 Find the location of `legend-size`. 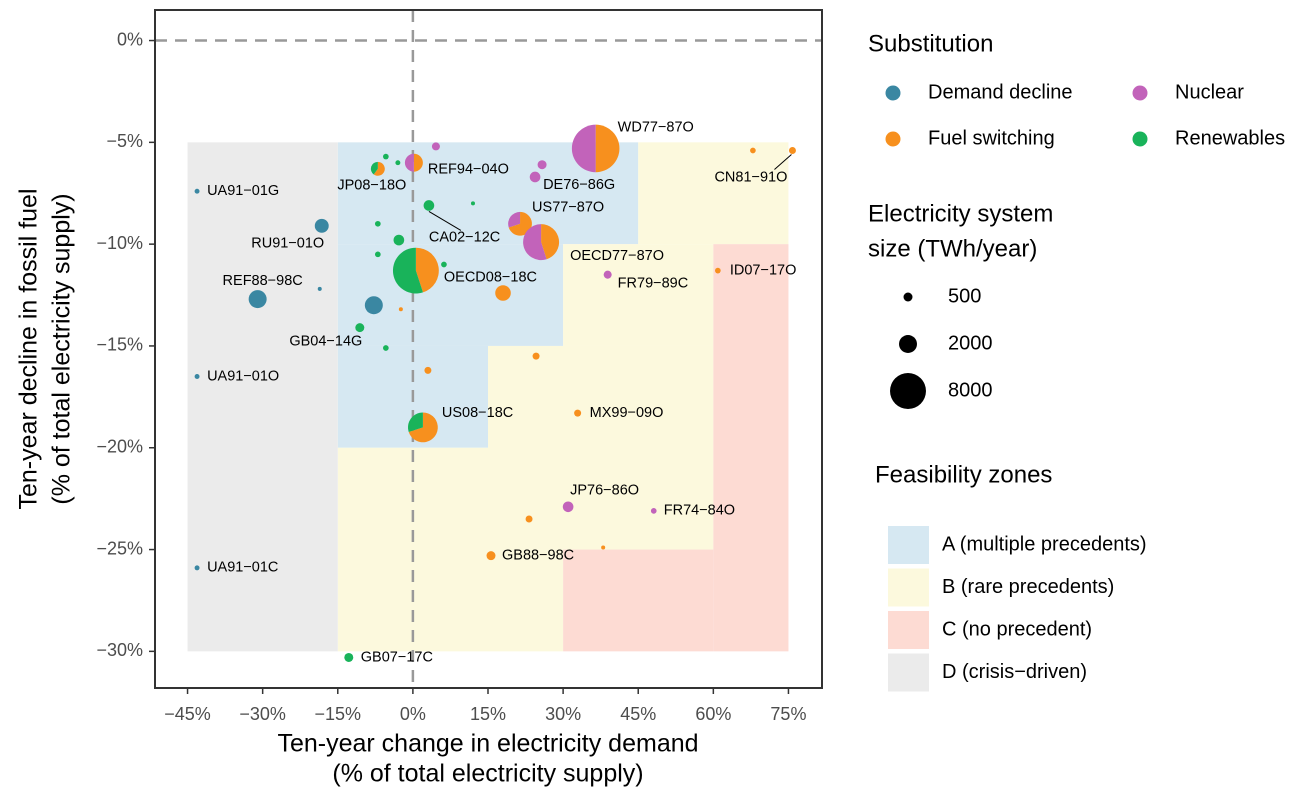

legend-size is located at coordinates (908, 297).